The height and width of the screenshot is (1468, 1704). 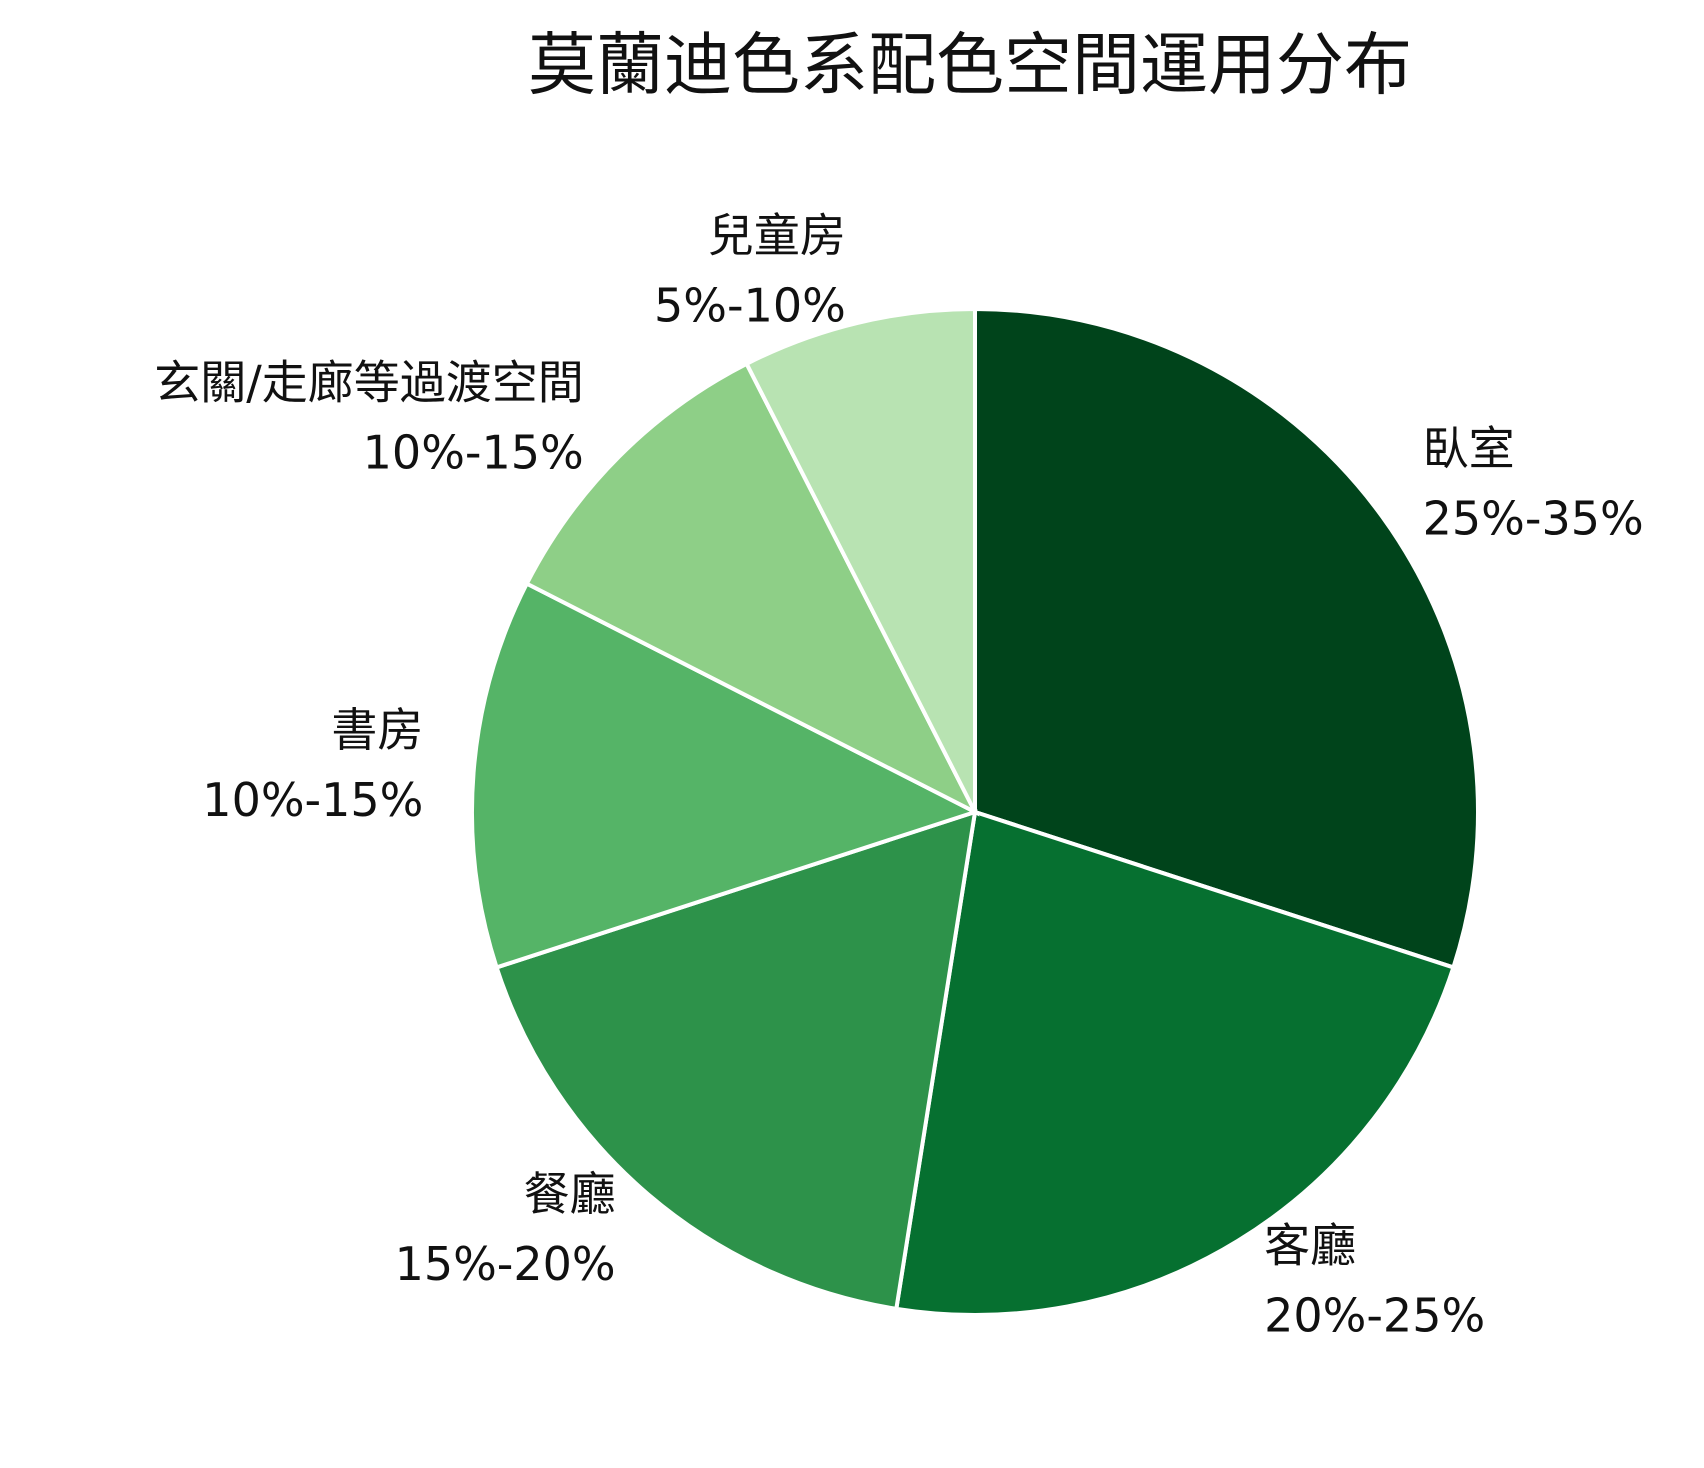 I want to click on slice-label: 玄關/走廊等過渡空間, so click(x=369, y=382).